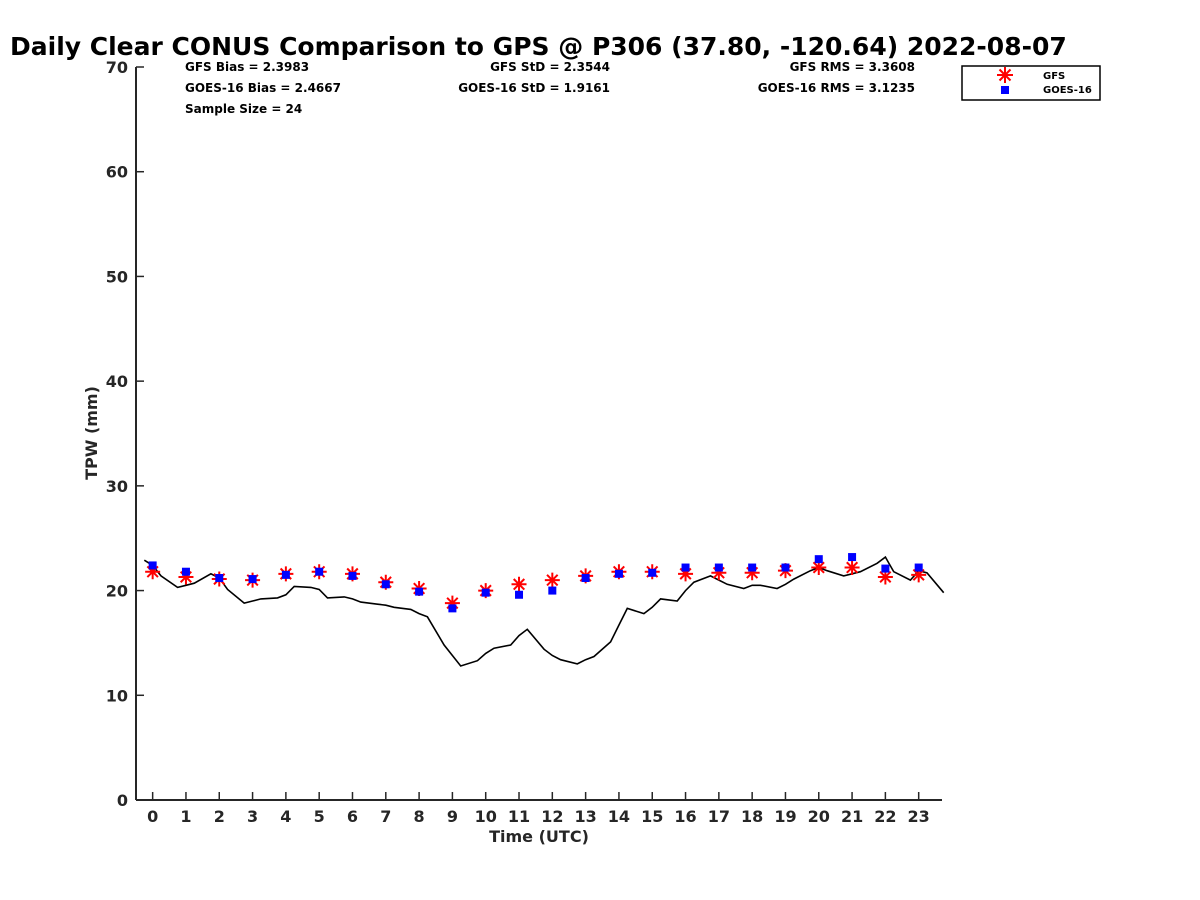  What do you see at coordinates (852, 67) in the screenshot?
I see `stat-gfs-rms: GFS RMS = 3.3608` at bounding box center [852, 67].